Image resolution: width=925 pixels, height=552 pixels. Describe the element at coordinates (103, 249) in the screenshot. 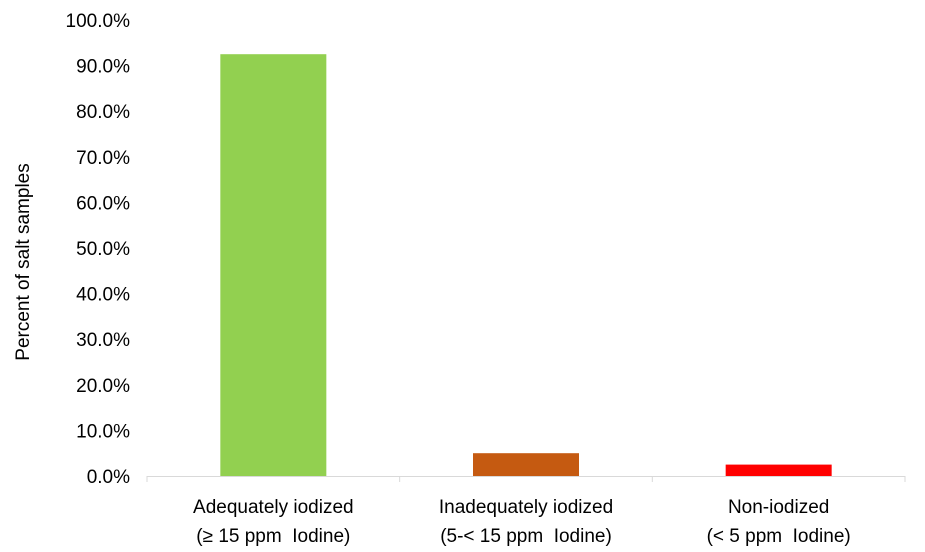

I see `y-tick-label: 50.0%` at that location.